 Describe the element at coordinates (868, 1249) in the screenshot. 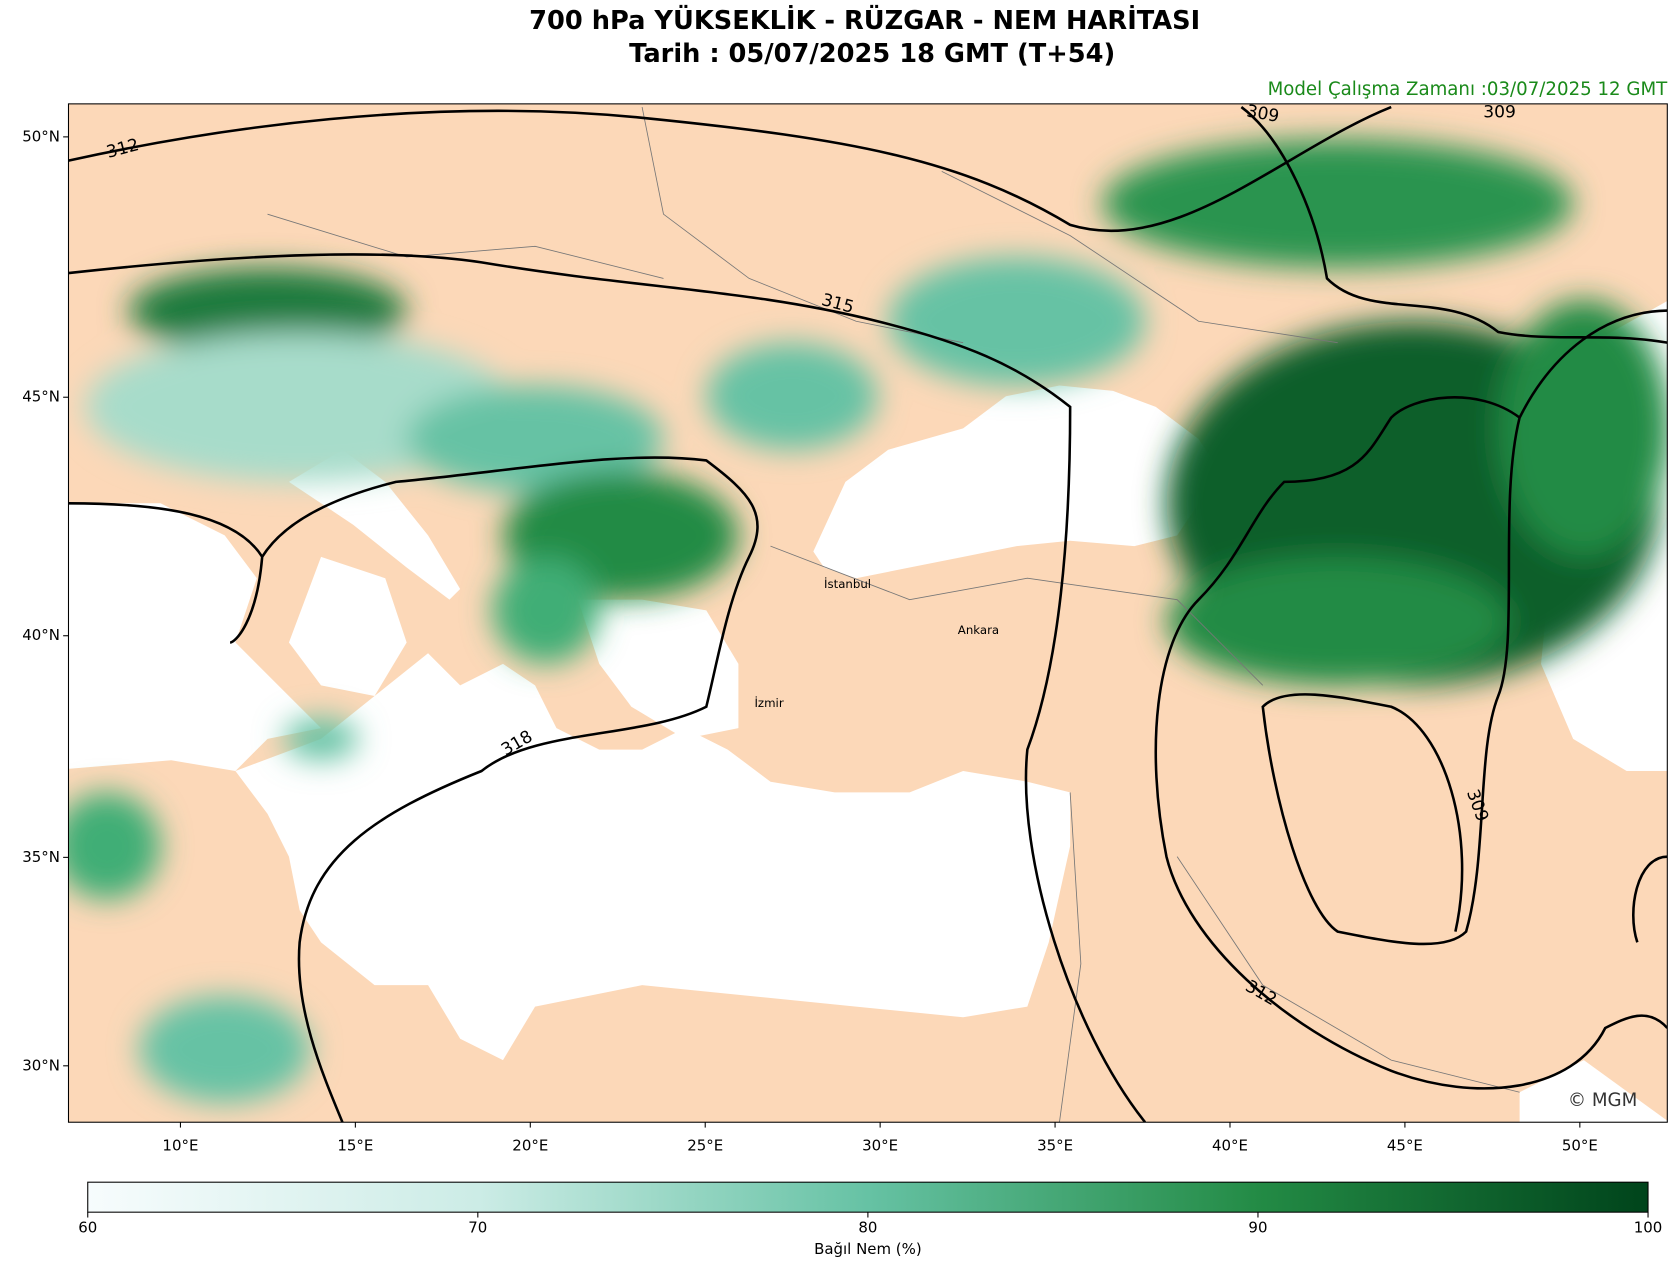

I see `colorbar-label: Bağıl Nem (%)` at that location.